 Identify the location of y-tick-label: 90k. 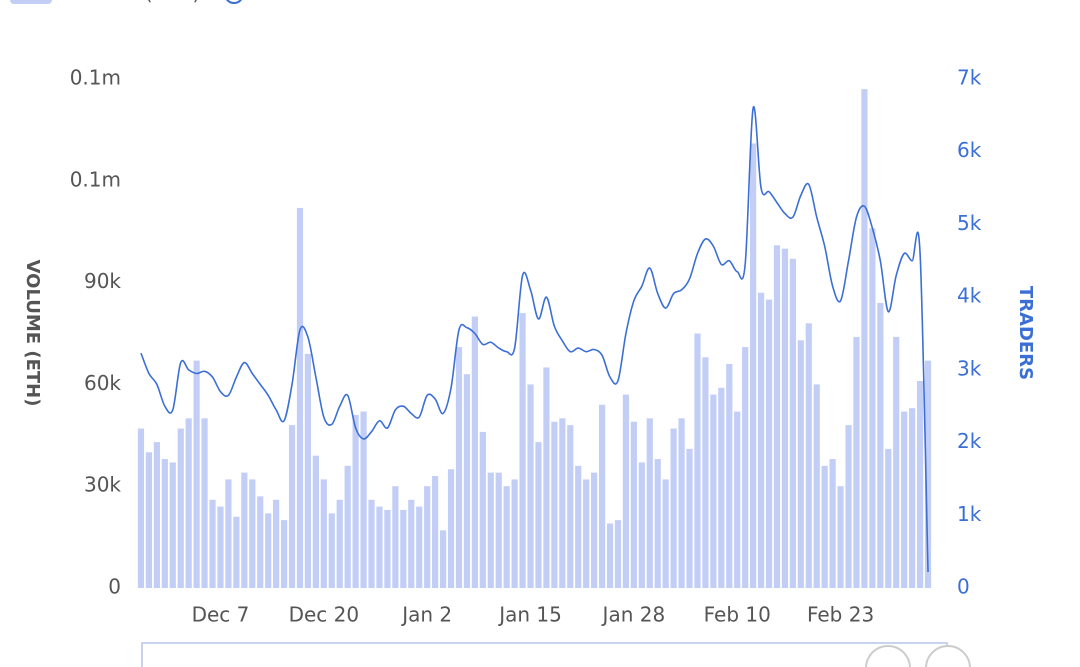
(102, 281).